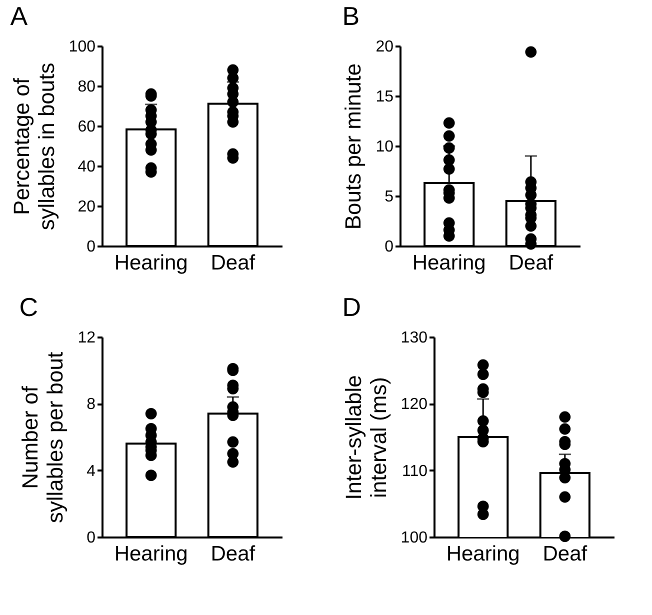  I want to click on y-axis-title: Bouts per minute, so click(353, 146).